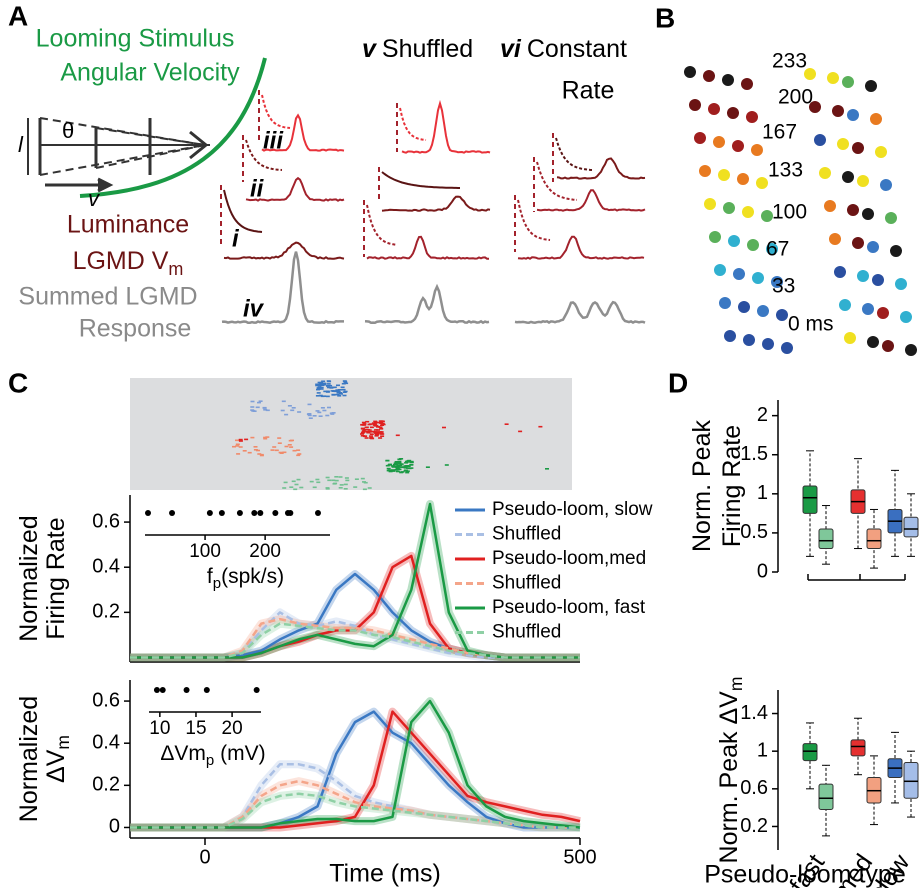 The image size is (921, 888). I want to click on summed-label: Summed LGMD, so click(107, 297).